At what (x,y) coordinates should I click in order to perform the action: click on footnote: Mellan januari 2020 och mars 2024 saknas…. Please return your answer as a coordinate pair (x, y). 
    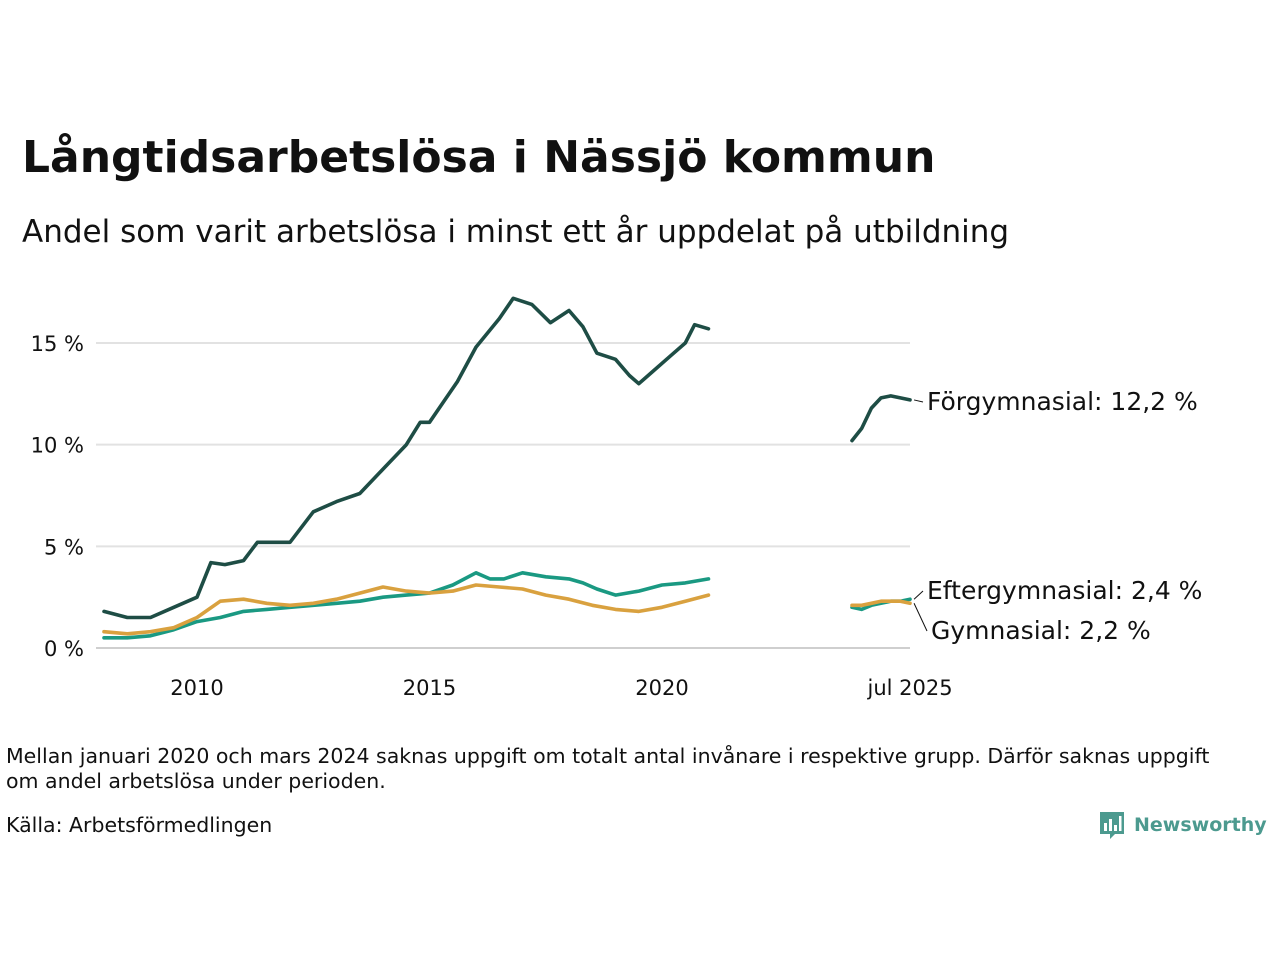
    Looking at the image, I should click on (608, 768).